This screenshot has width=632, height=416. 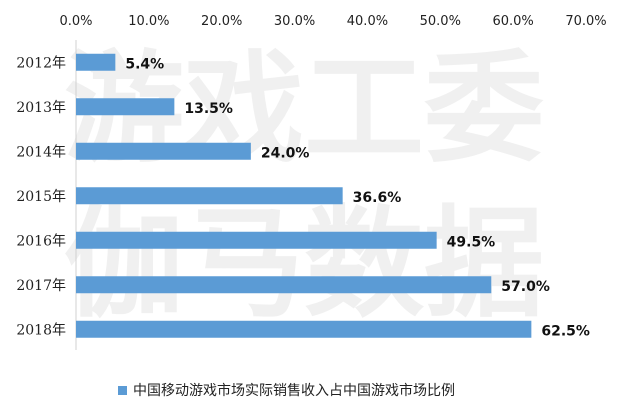 I want to click on category-labels: 2012年 2013年 2014年 2015年 2016年 2017年 2018年, so click(x=41, y=196).